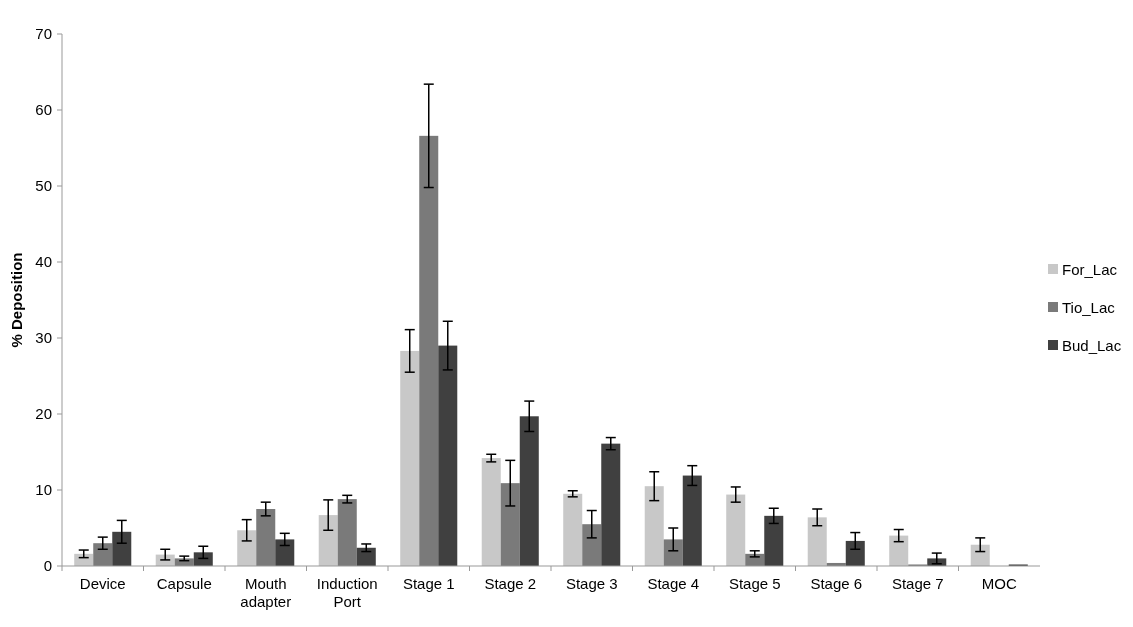 Image resolution: width=1133 pixels, height=627 pixels. I want to click on x-tick-label: Stage 4, so click(673, 583).